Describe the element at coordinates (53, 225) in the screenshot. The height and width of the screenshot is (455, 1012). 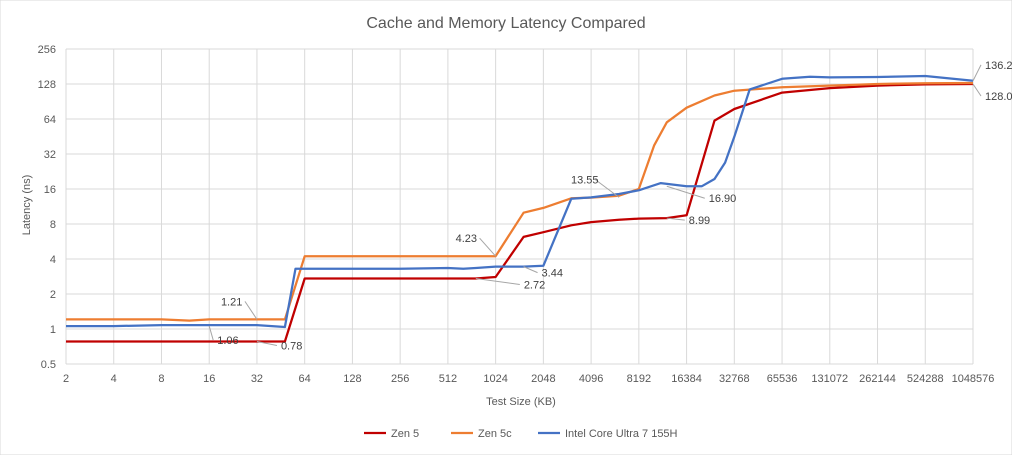
I see `y-tick-label: 8` at that location.